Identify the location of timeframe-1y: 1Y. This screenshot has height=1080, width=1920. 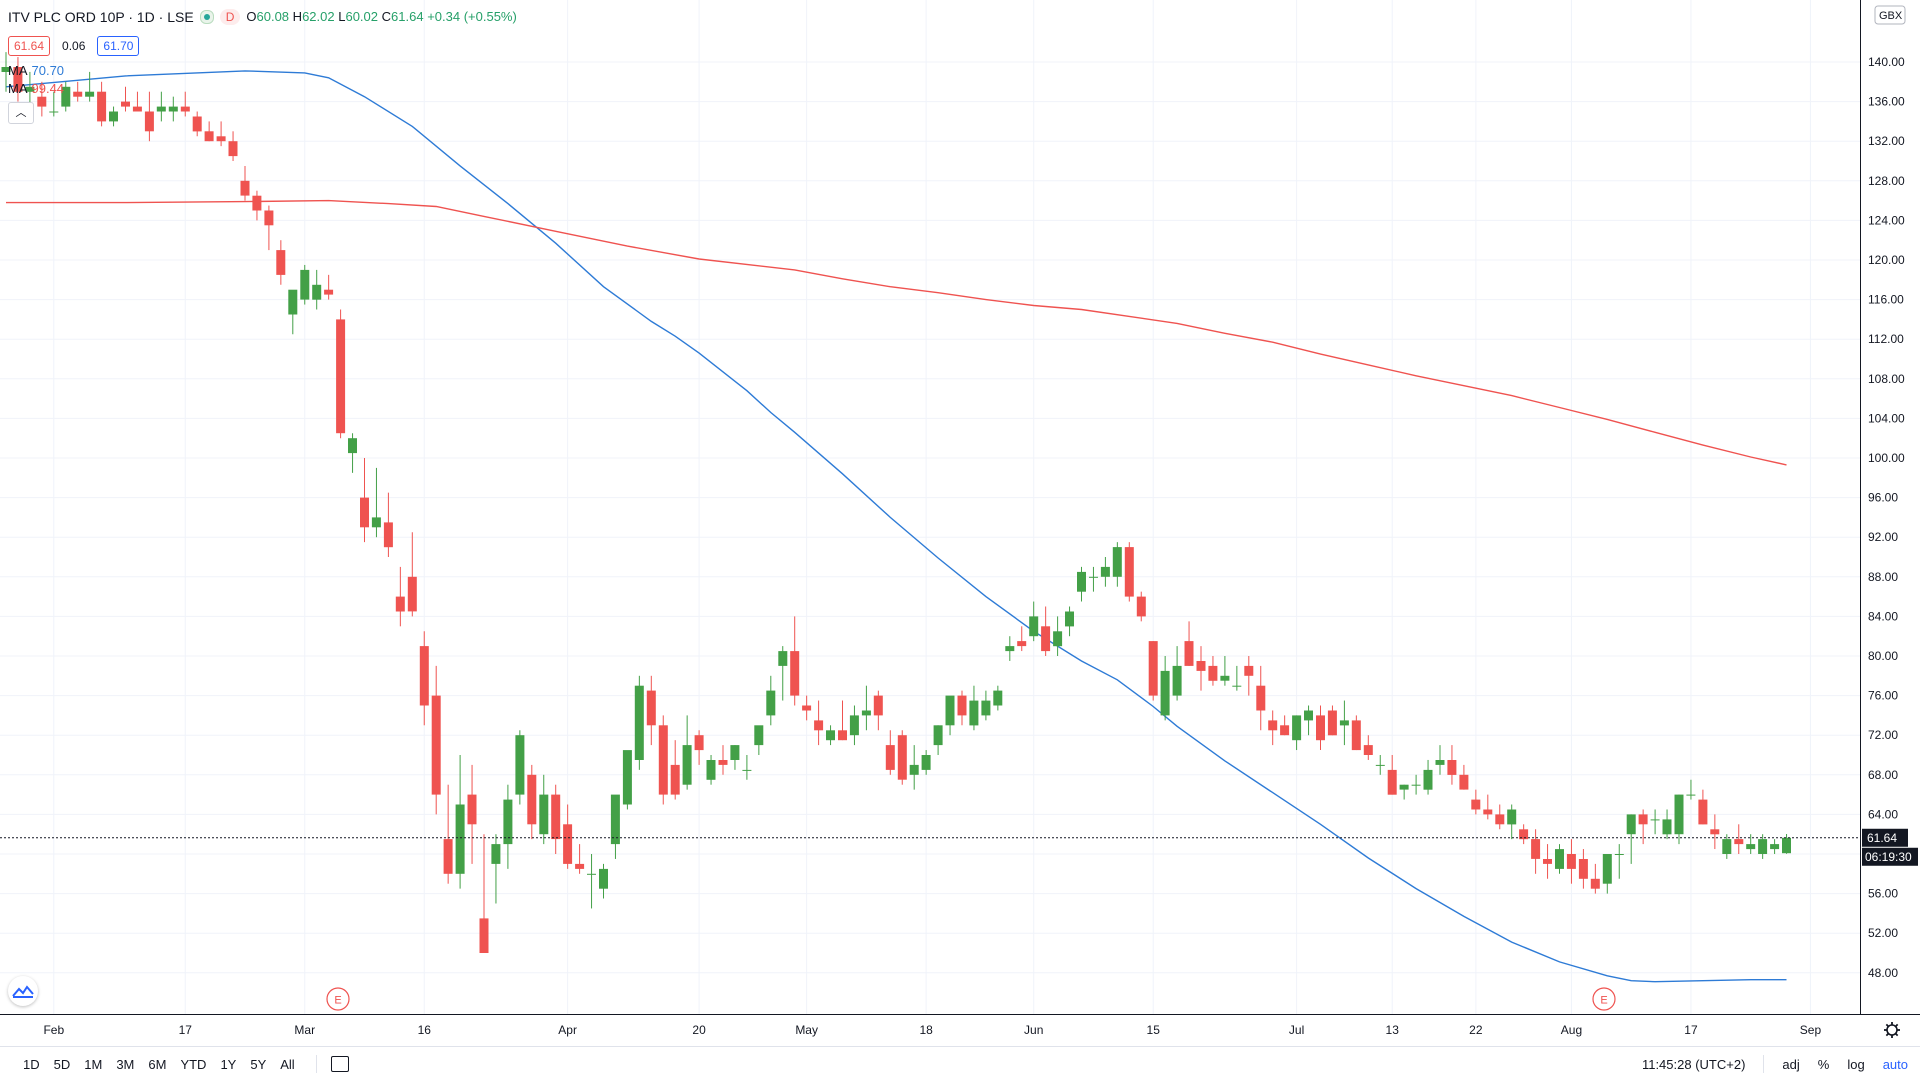
(228, 1064).